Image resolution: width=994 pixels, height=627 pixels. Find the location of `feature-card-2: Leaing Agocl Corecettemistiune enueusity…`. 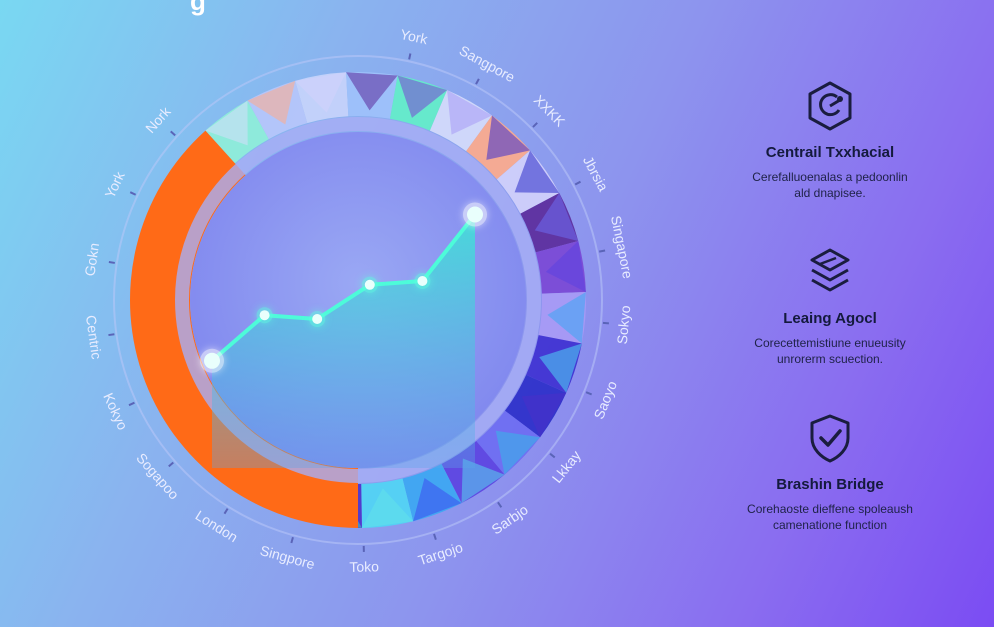

feature-card-2: Leaing Agocl Corecettemistiune enueusity… is located at coordinates (830, 306).